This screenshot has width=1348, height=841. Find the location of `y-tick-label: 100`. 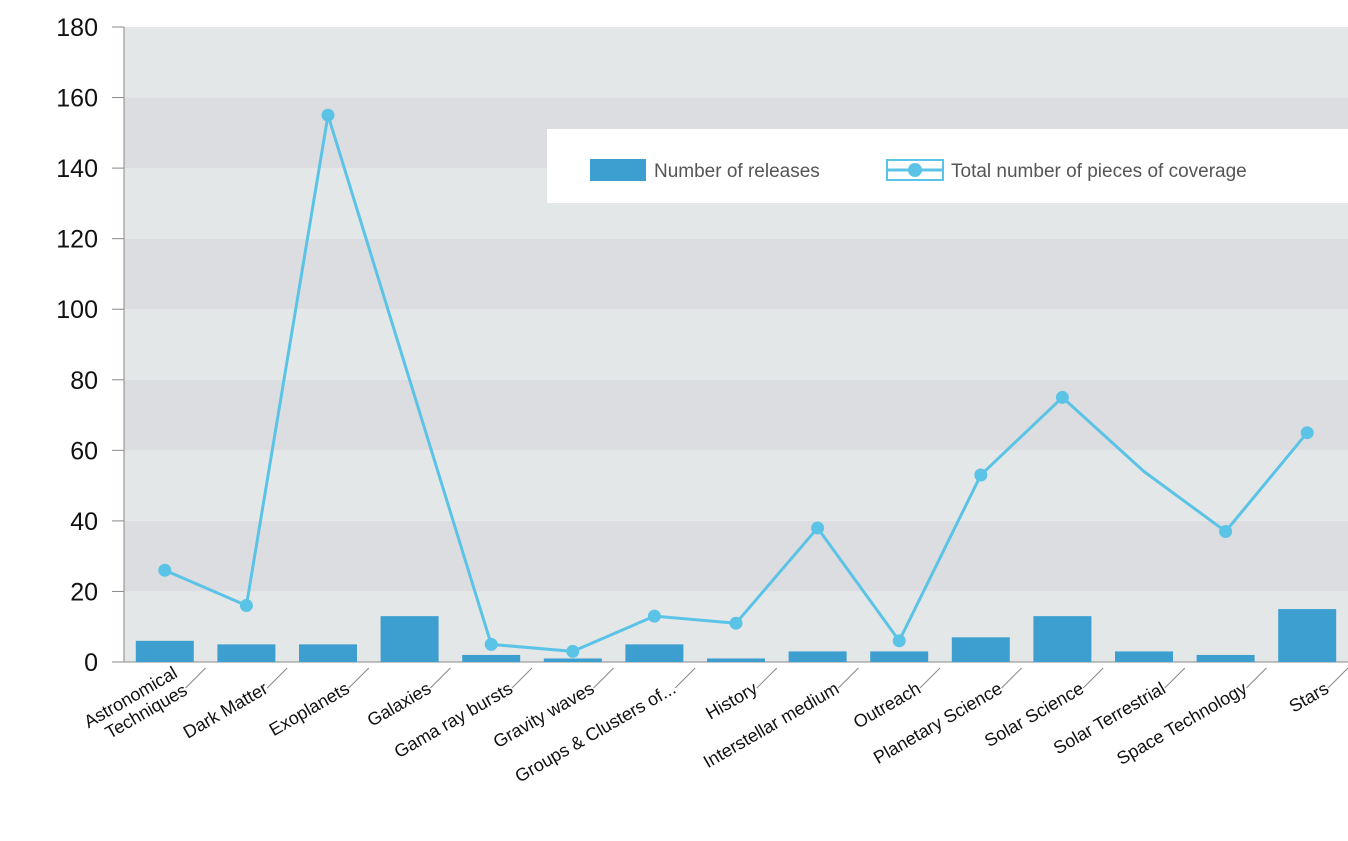

y-tick-label: 100 is located at coordinates (77, 310).